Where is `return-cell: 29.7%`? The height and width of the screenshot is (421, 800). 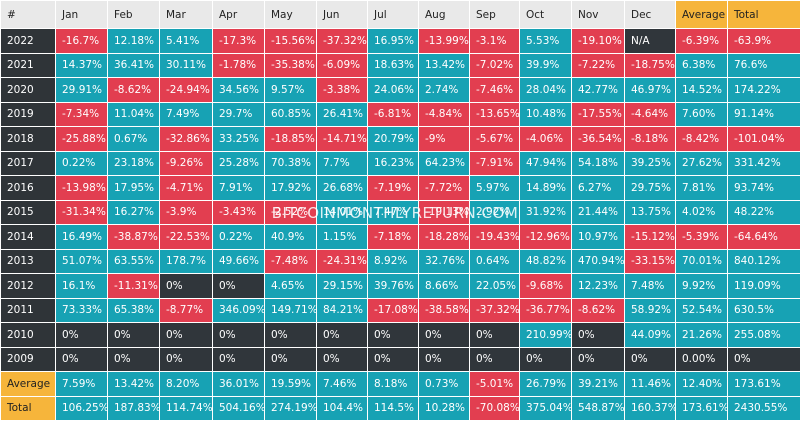 return-cell: 29.7% is located at coordinates (239, 114).